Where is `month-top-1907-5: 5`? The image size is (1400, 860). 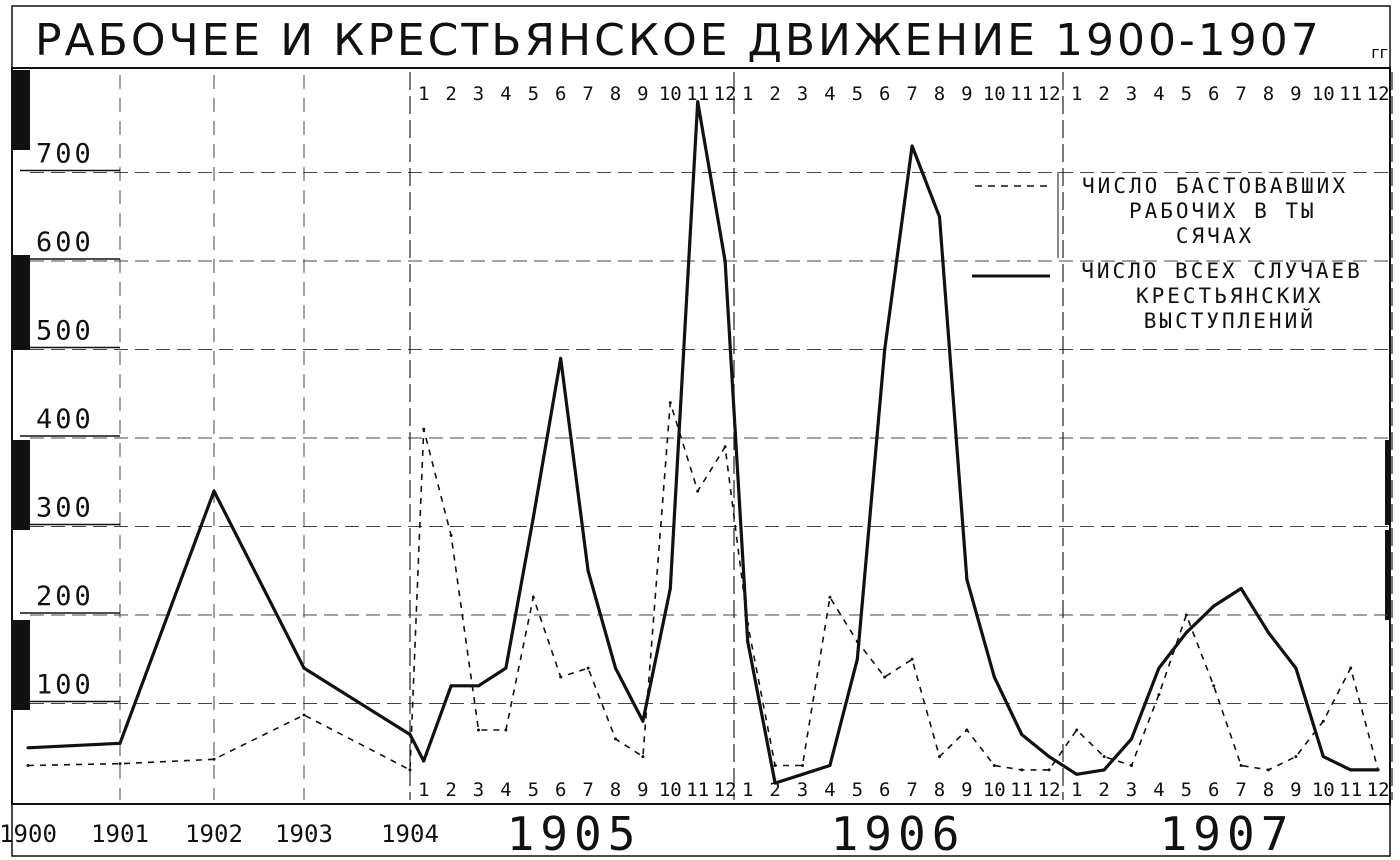 month-top-1907-5: 5 is located at coordinates (1186, 94).